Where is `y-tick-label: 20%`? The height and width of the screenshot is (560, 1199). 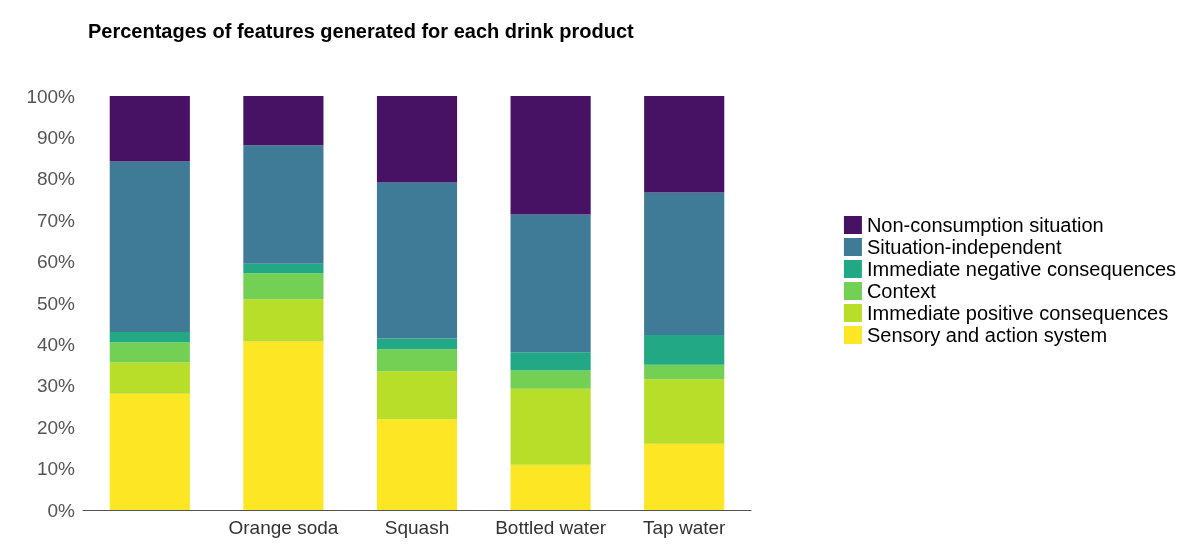 y-tick-label: 20% is located at coordinates (56, 427).